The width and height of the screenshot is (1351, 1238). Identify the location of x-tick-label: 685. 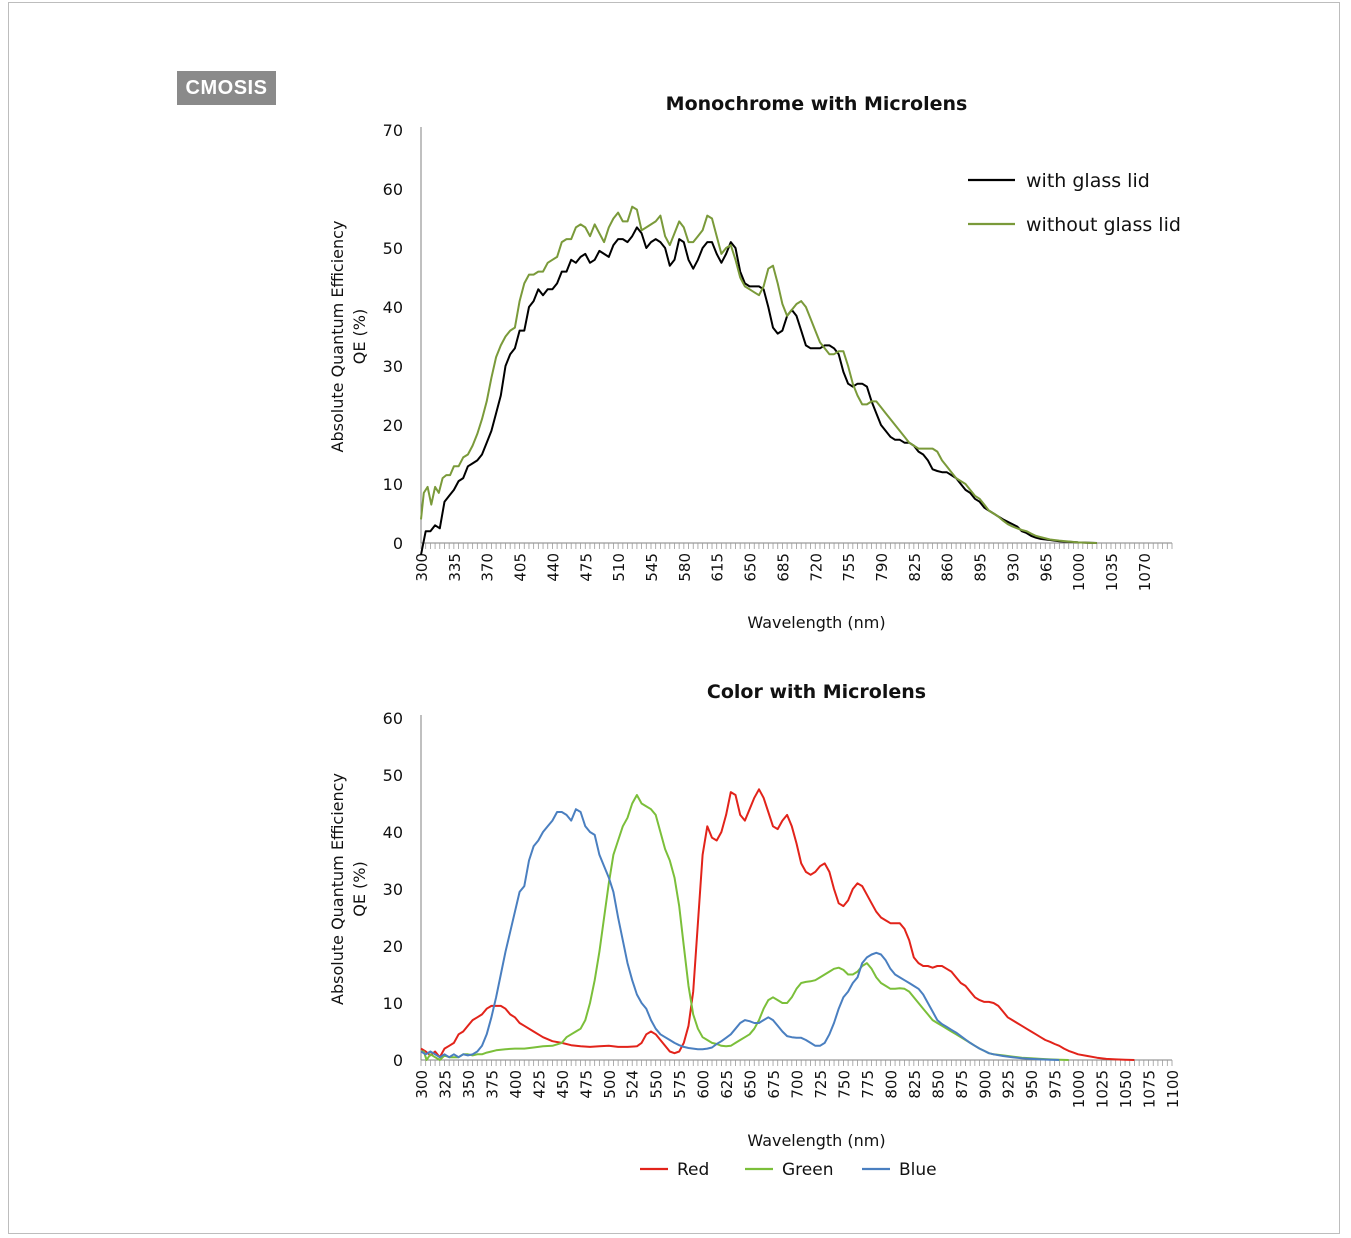
(783, 567).